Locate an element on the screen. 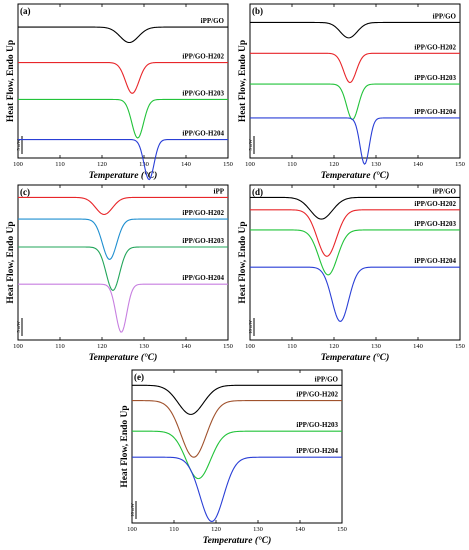  panel-letter: (c) is located at coordinates (25, 192).